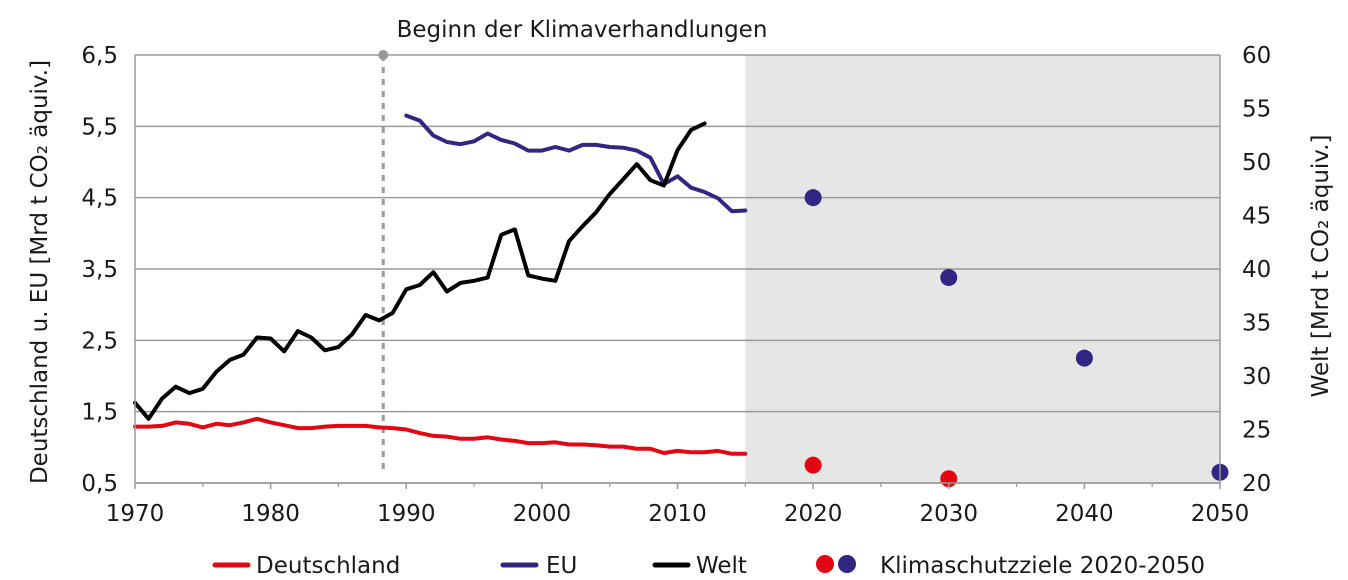  What do you see at coordinates (383, 55) in the screenshot?
I see `annotation-marker` at bounding box center [383, 55].